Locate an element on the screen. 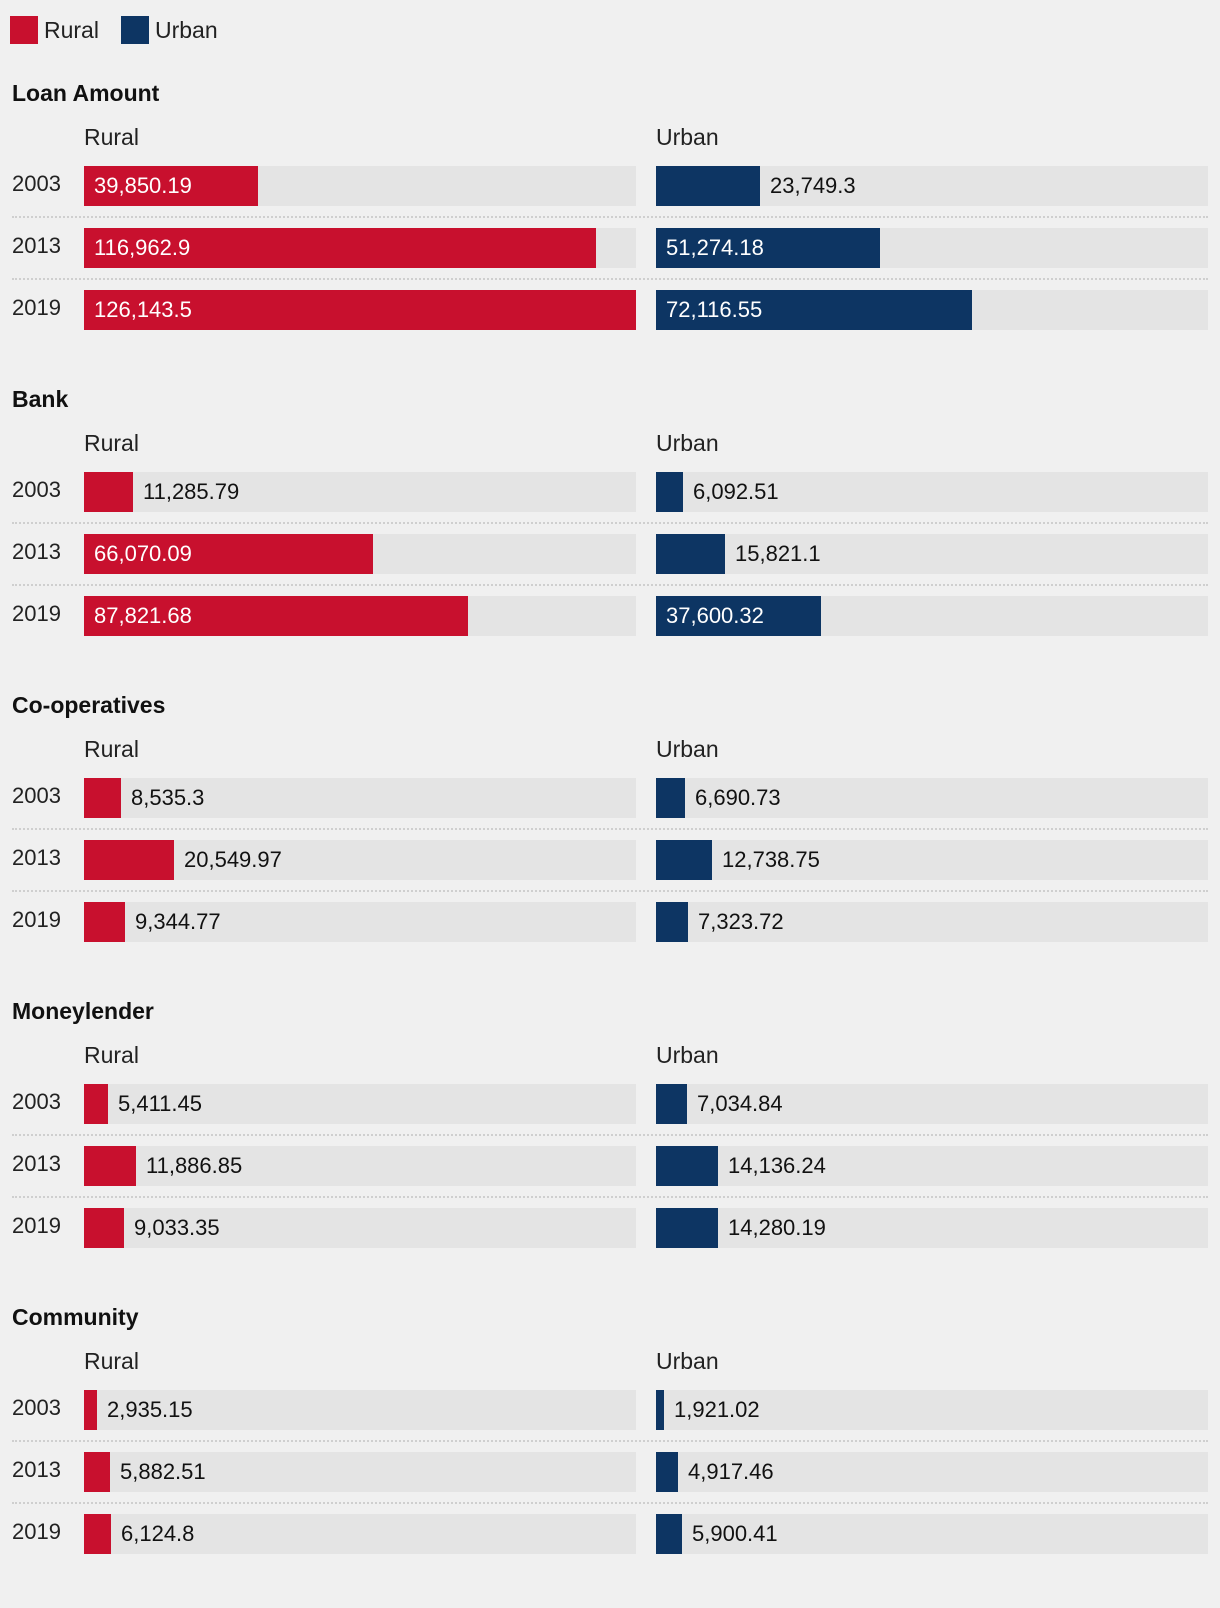  value-label: 7,323.72 is located at coordinates (741, 921).